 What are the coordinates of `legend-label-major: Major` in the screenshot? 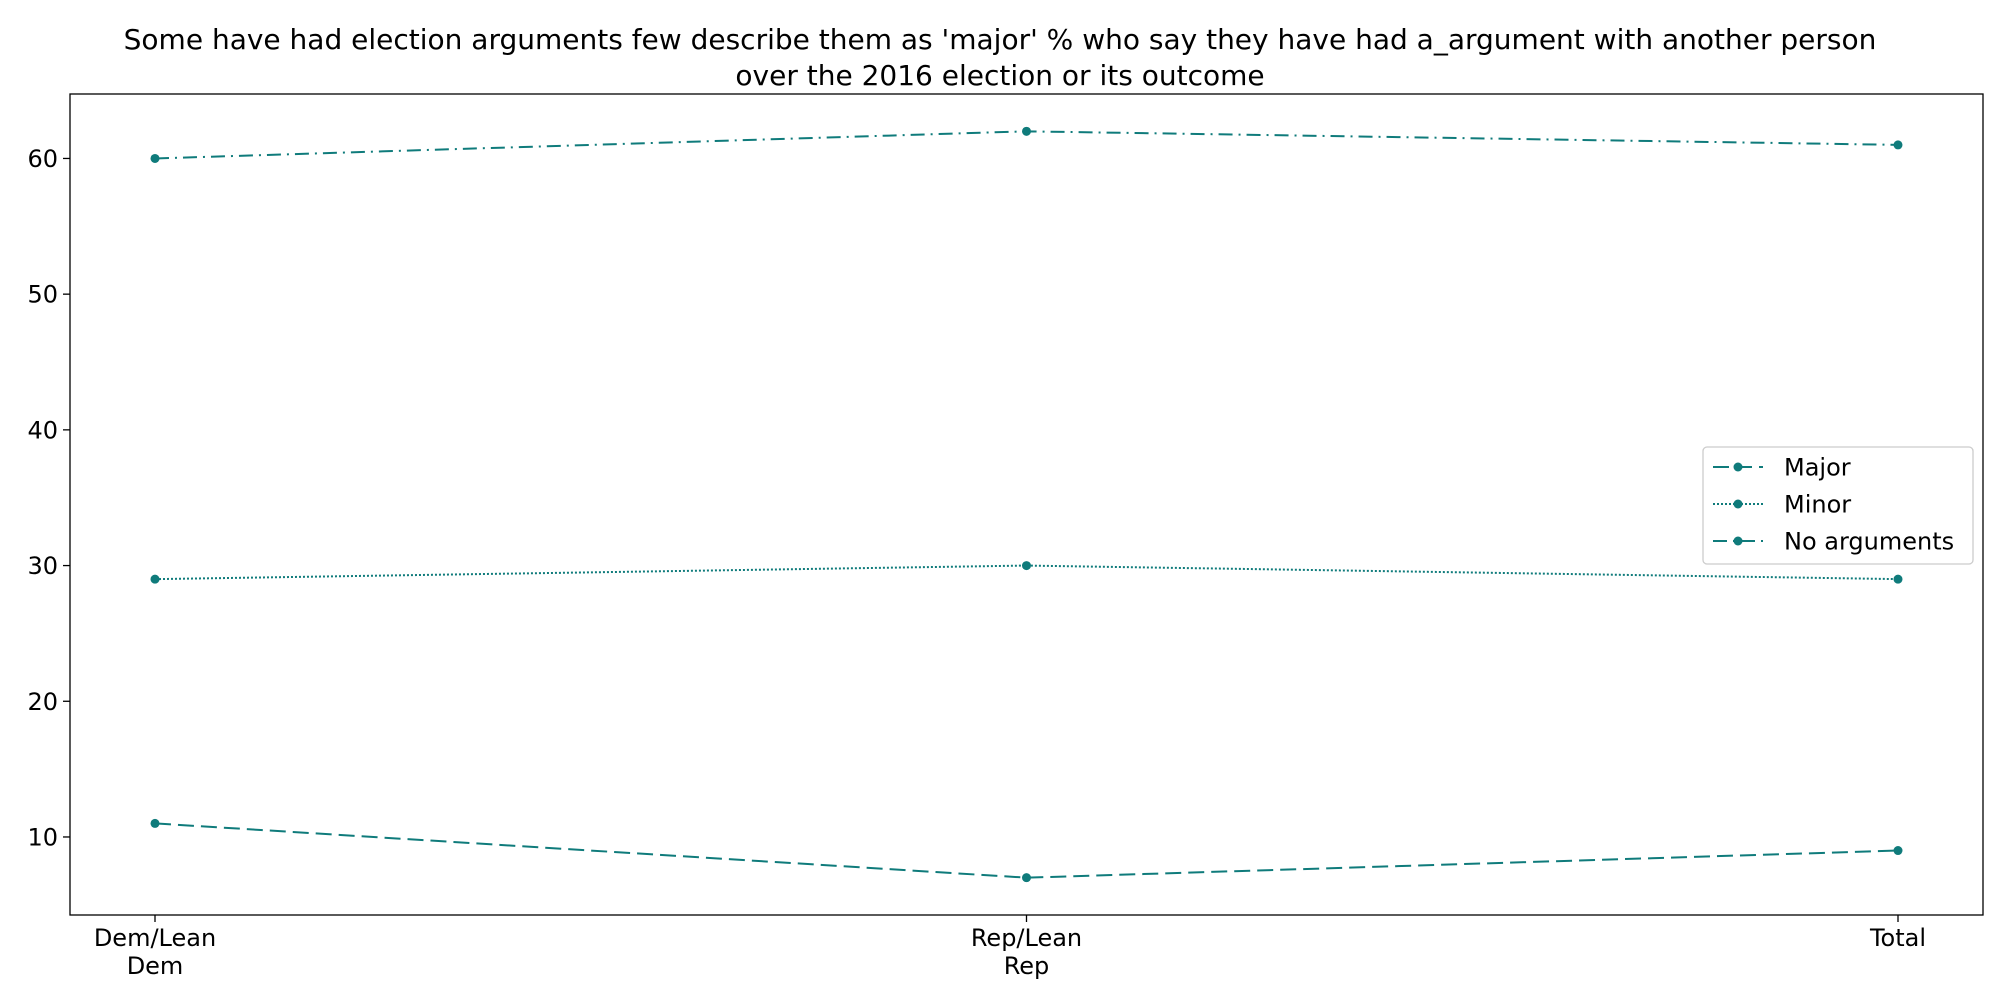 It's located at (1817, 468).